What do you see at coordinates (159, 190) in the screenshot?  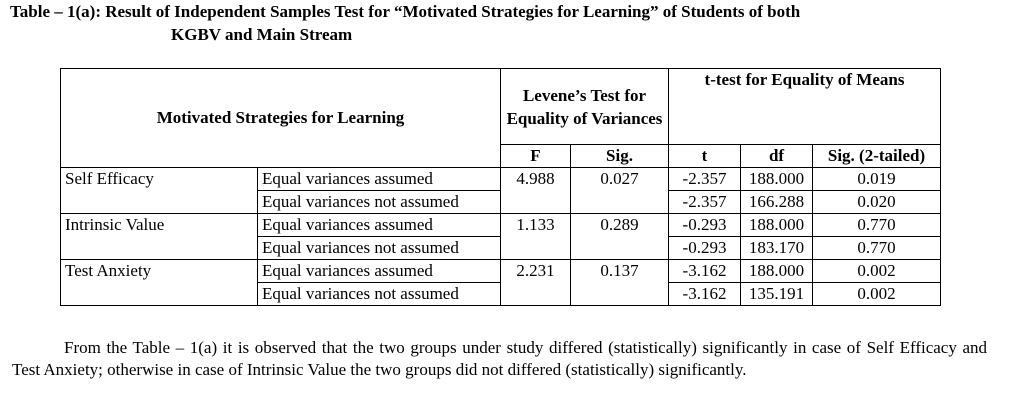 I see `table-cell: Self Efficacy` at bounding box center [159, 190].